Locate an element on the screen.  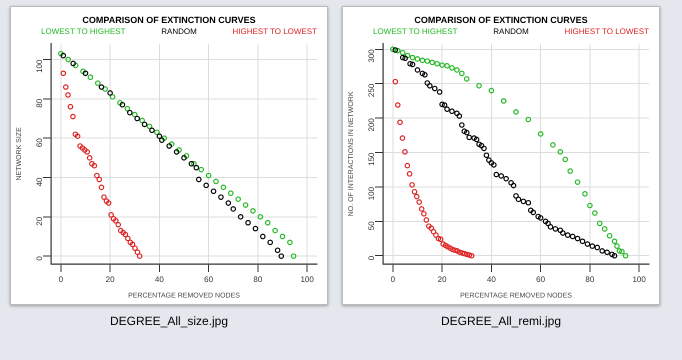
y-tick-label: 200 is located at coordinates (371, 125).